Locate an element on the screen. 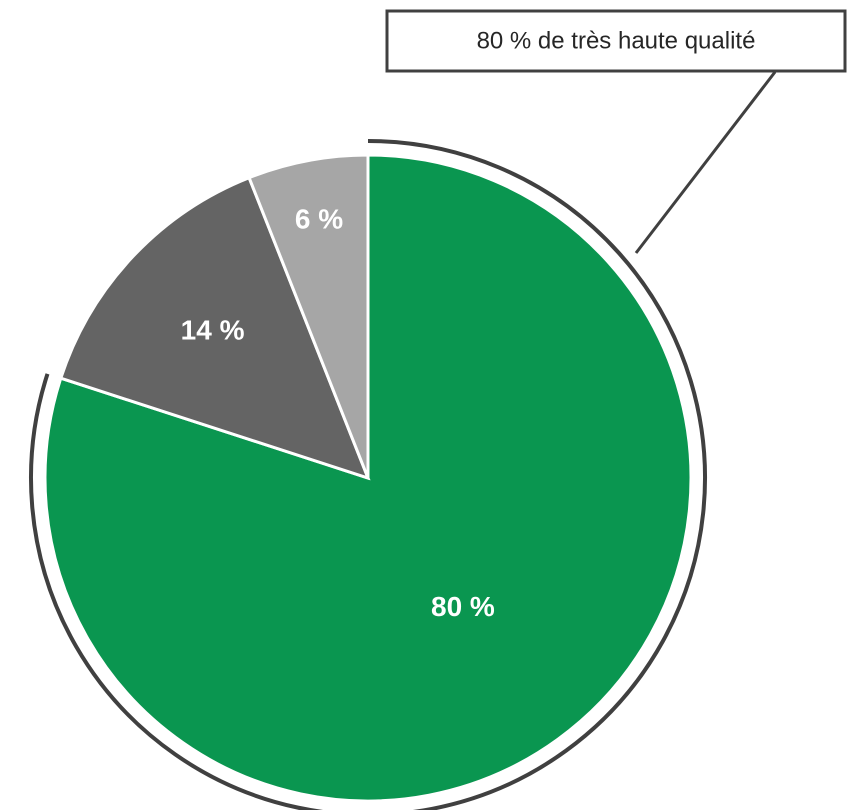  callout-text: 80 % de très haute qualité is located at coordinates (616, 40).